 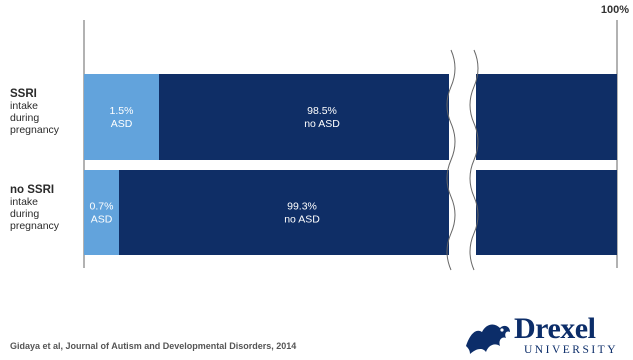 What do you see at coordinates (102, 207) in the screenshot?
I see `data-label-asd-value: 0.7%` at bounding box center [102, 207].